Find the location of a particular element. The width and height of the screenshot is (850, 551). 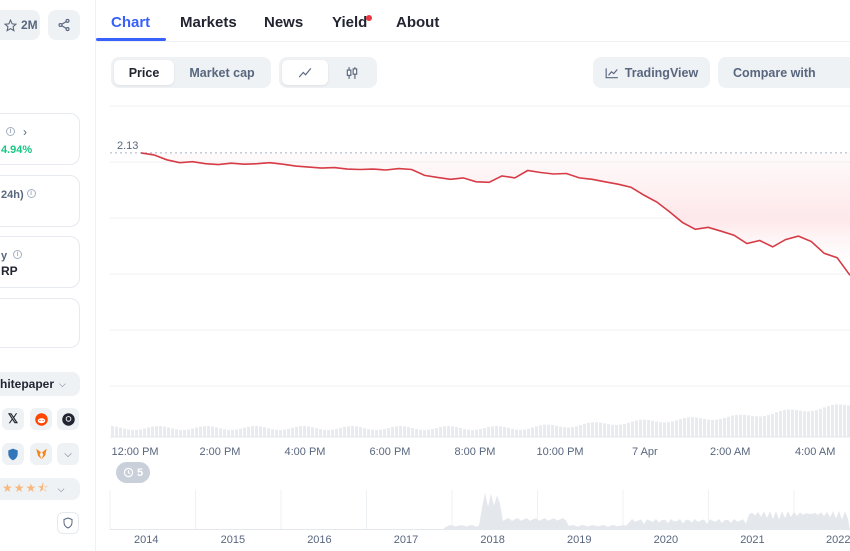

candlestick-icon is located at coordinates (352, 72).